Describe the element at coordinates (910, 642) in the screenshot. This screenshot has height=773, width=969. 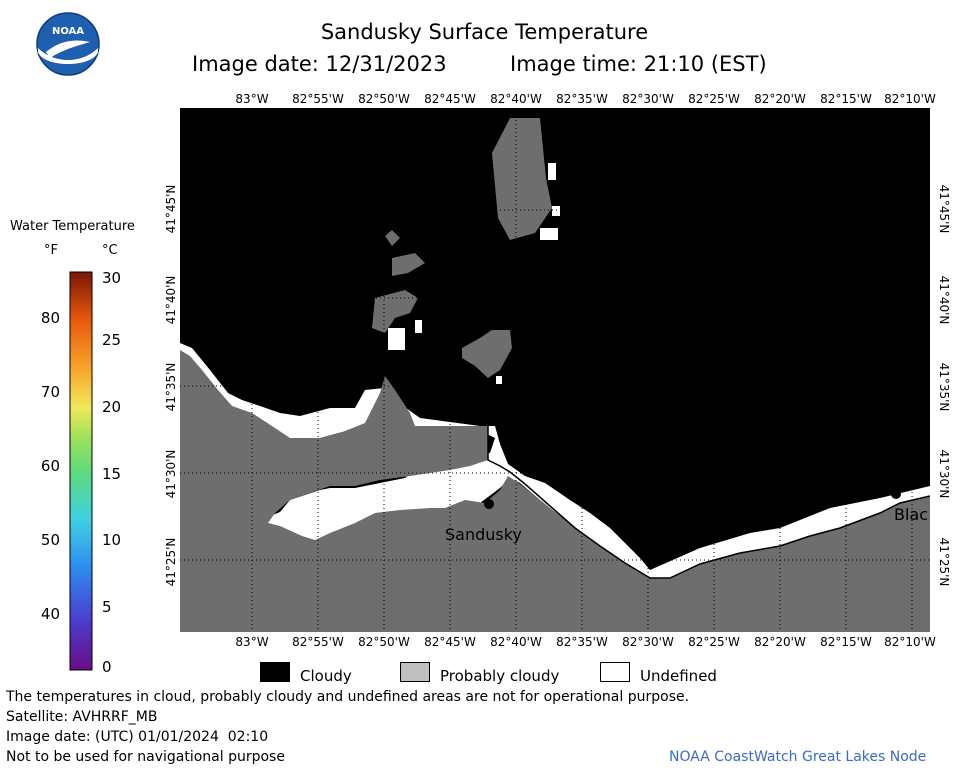
I see `lon-tick-bottom: 82°10'W` at that location.